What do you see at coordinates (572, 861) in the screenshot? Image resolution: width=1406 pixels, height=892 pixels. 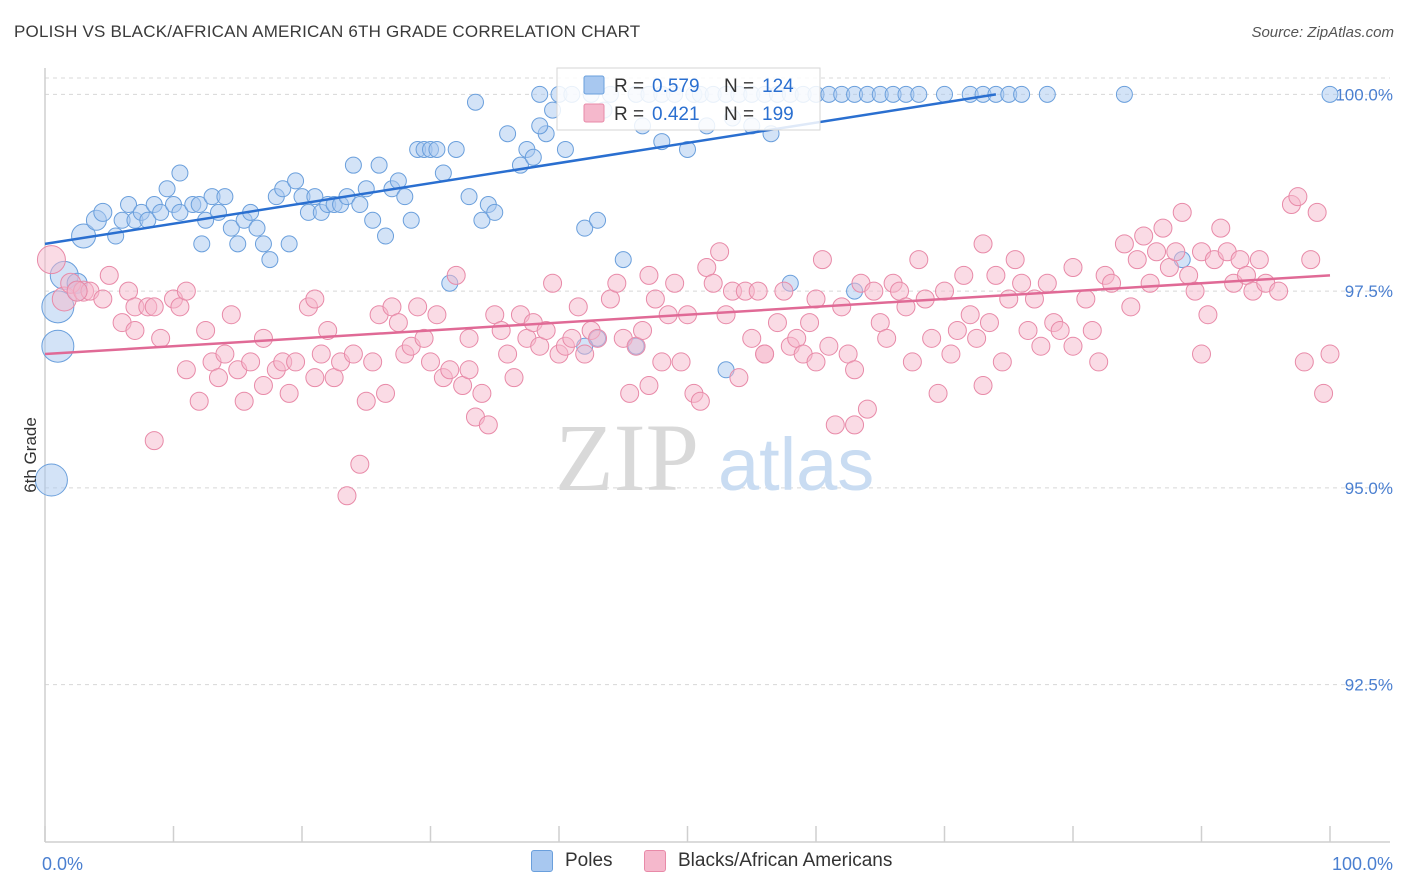 I see `legend-item-poles: Poles` at bounding box center [572, 861].